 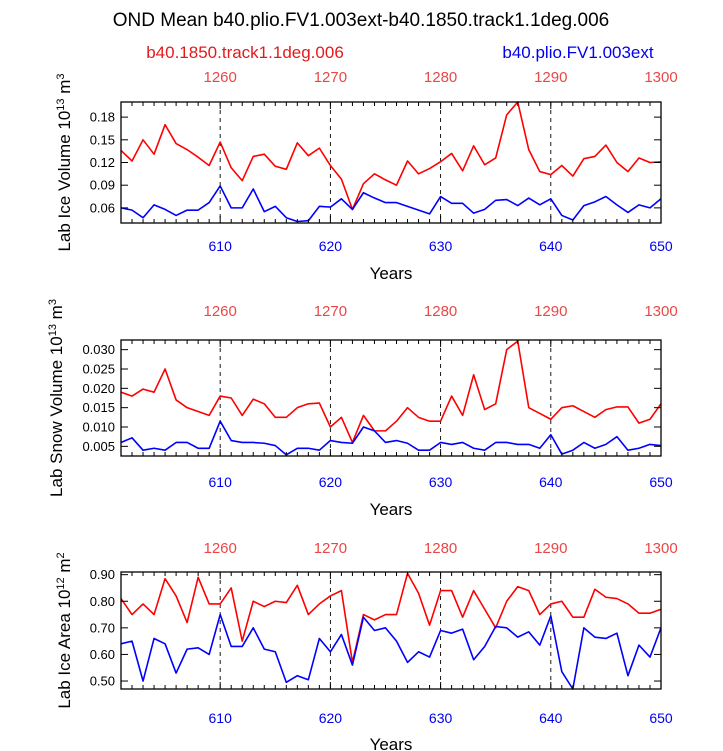 I want to click on y-tick-label: 0.005, so click(x=98, y=446).